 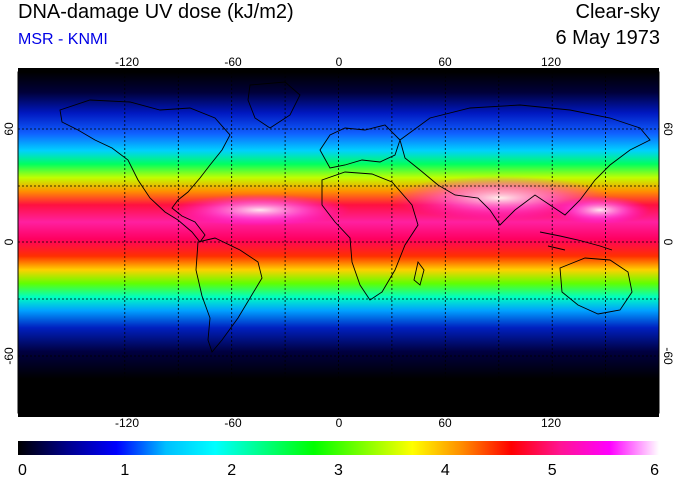 I want to click on colorbar-tick-label: 1, so click(x=124, y=470).